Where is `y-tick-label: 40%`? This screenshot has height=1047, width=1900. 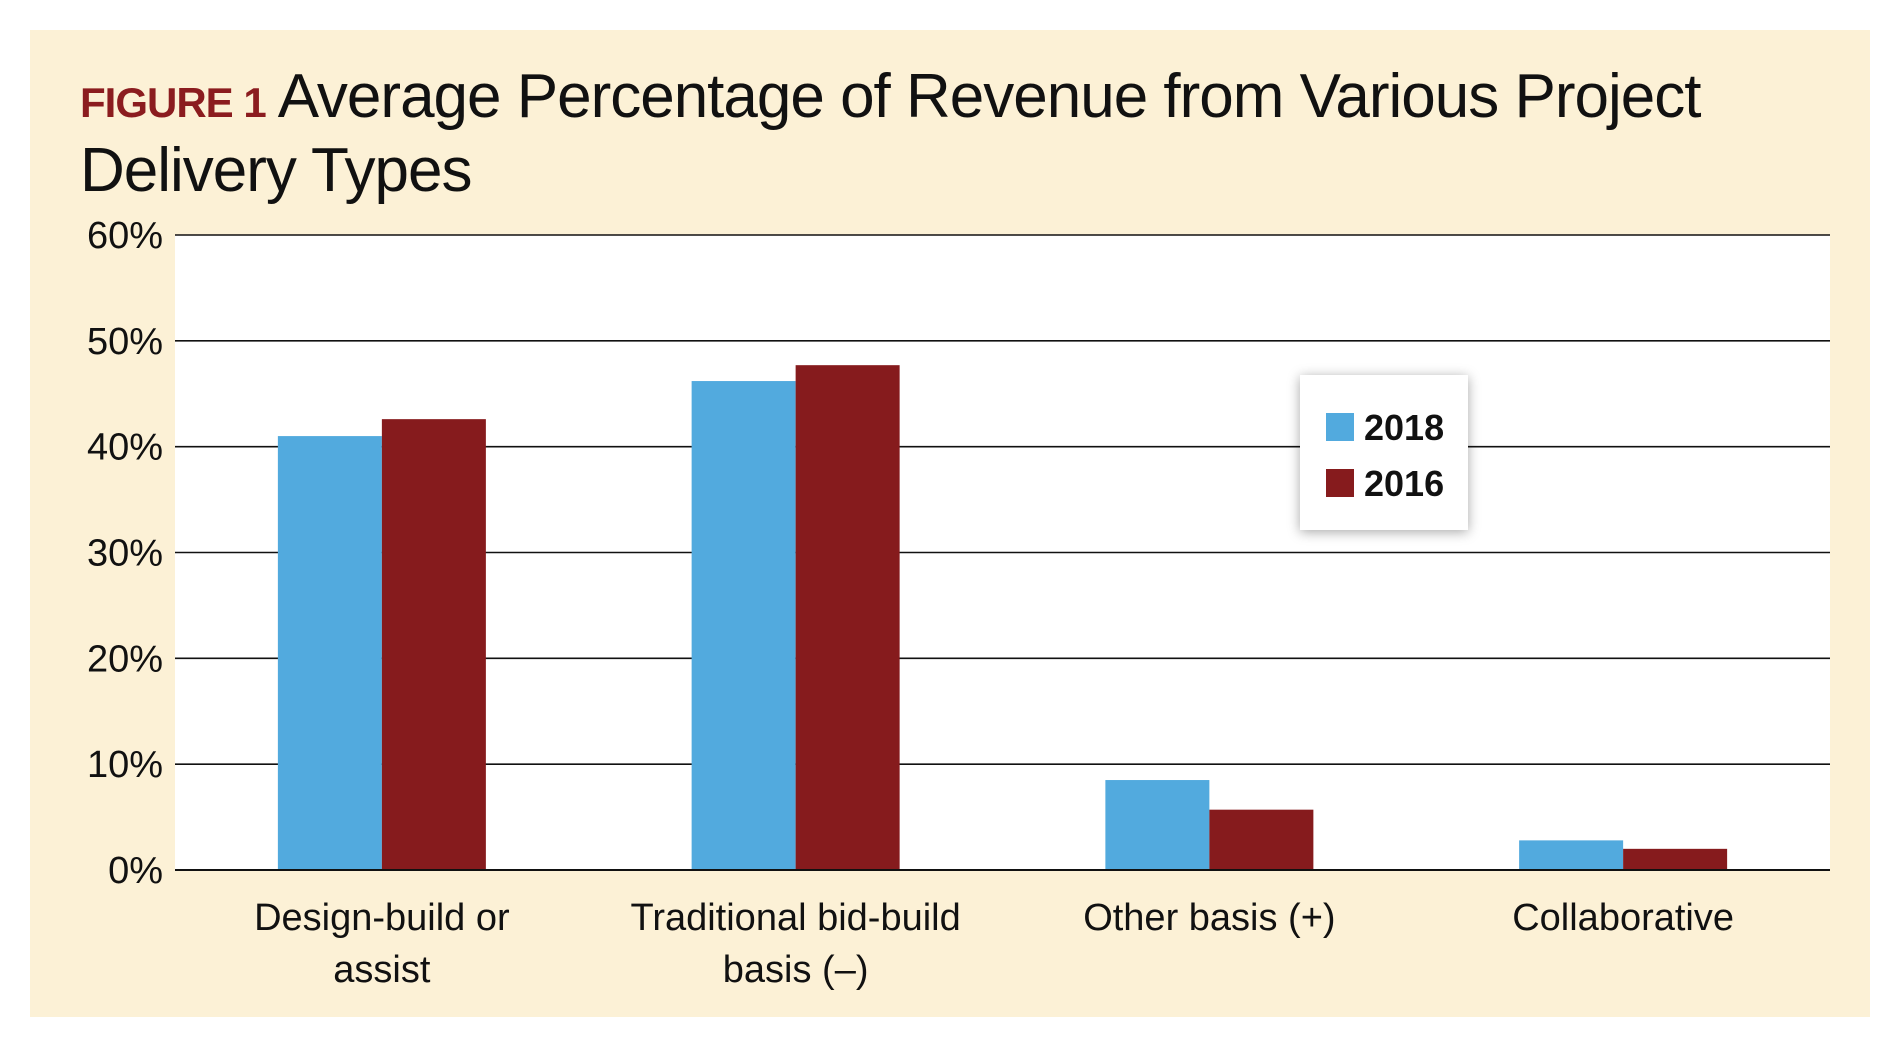
y-tick-label: 40% is located at coordinates (125, 448).